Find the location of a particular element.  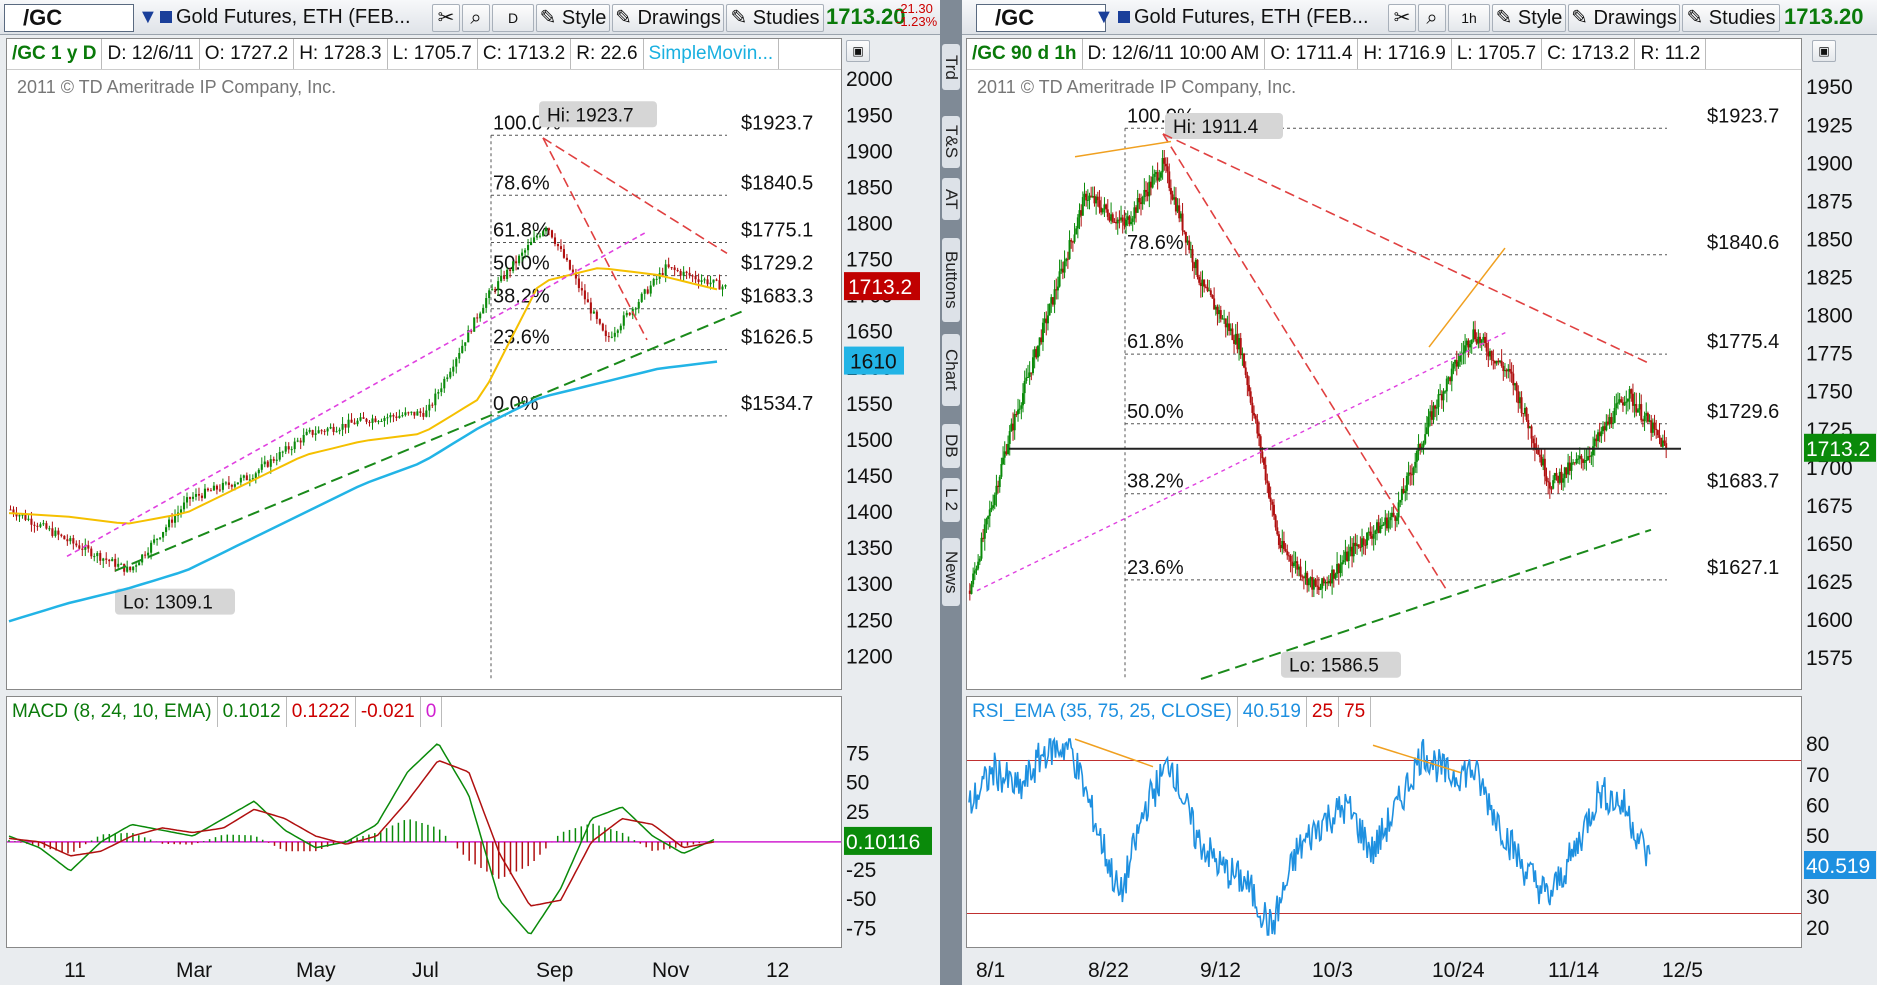

y-tick-label: 1675 is located at coordinates (1829, 506).